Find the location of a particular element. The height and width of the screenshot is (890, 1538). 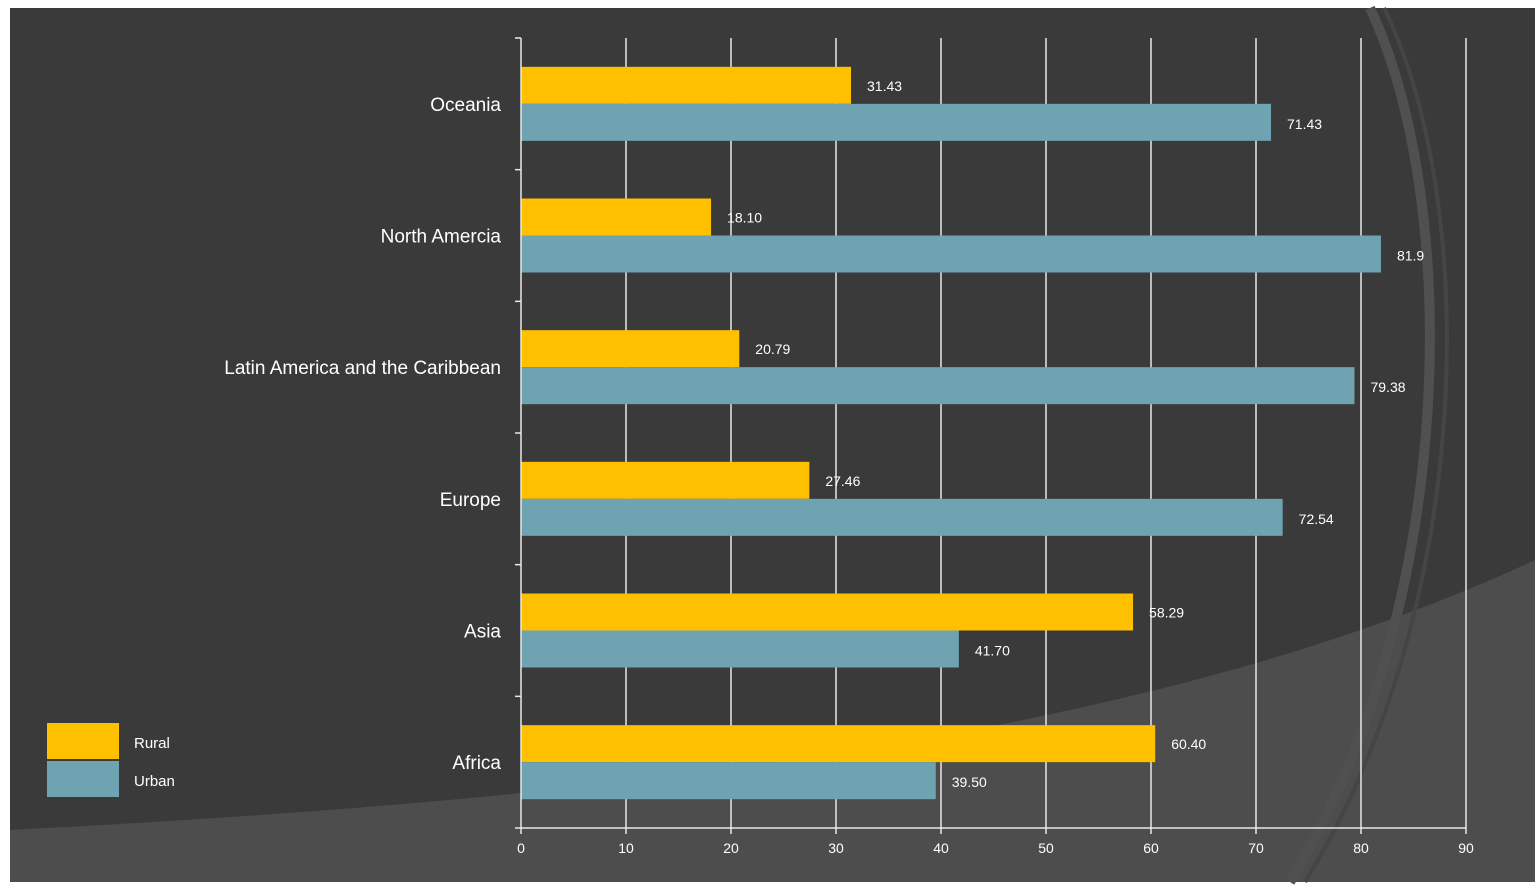

x-tick-label: 0 is located at coordinates (521, 848).